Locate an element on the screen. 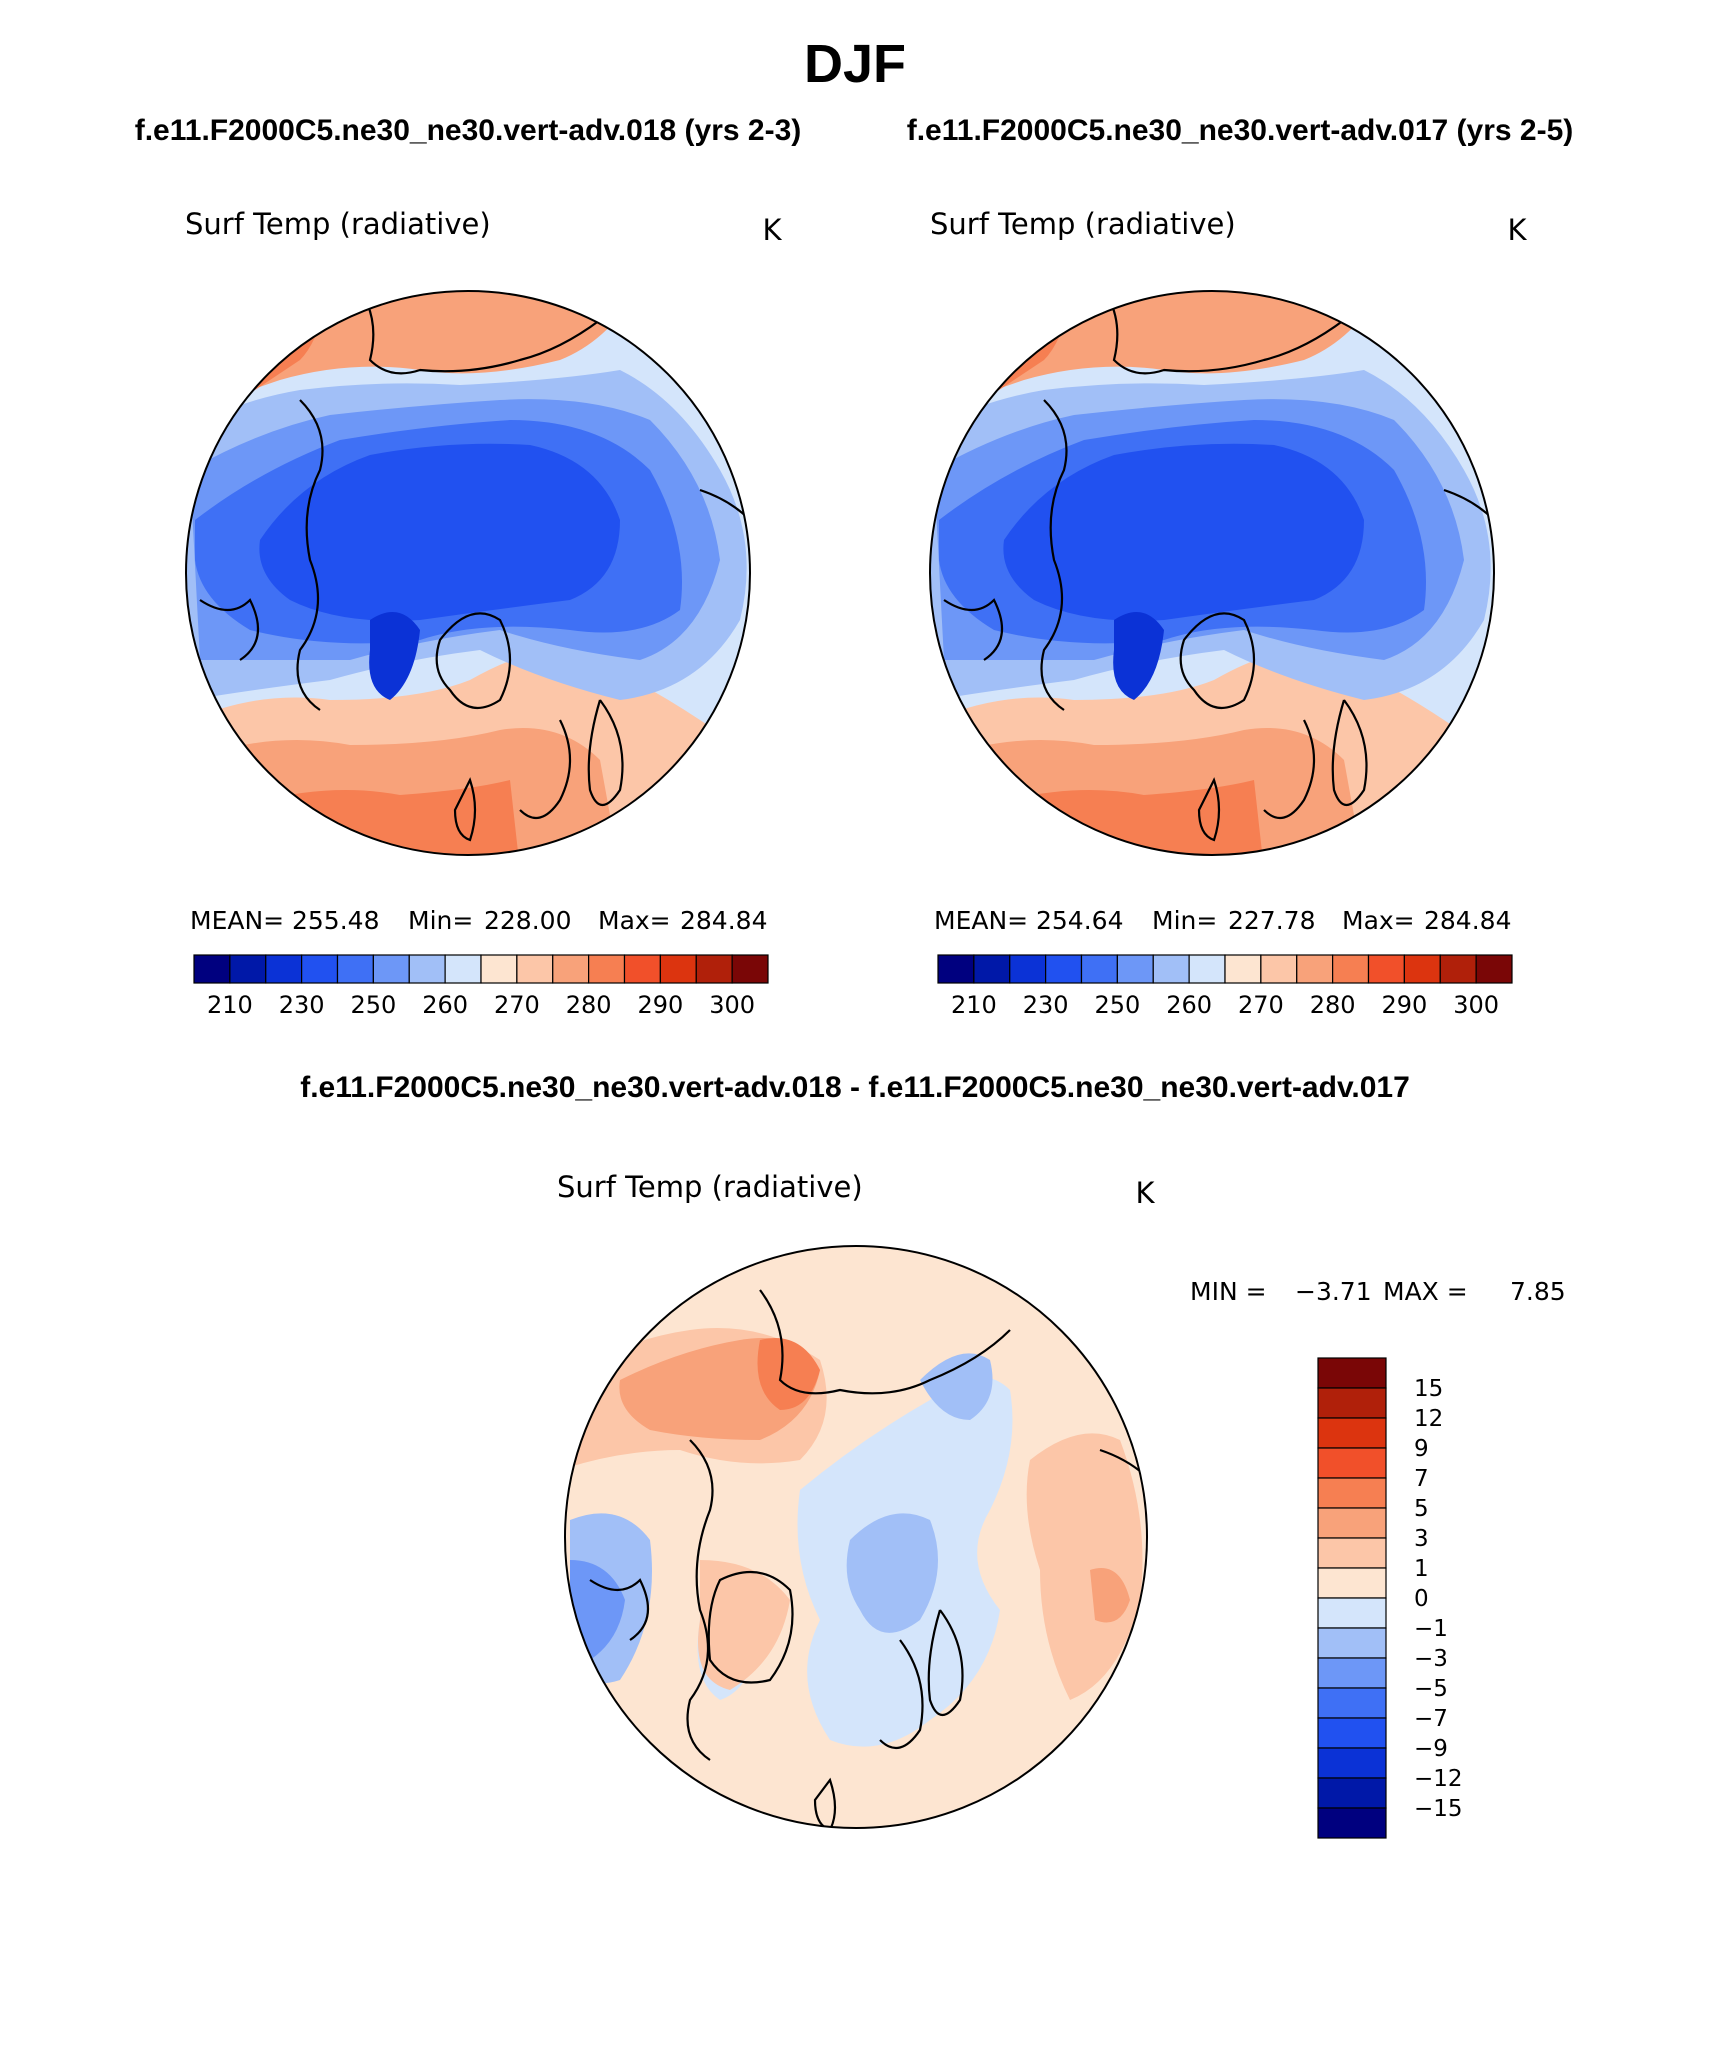 The width and height of the screenshot is (1710, 2066). polar-map-left is located at coordinates (468, 573).